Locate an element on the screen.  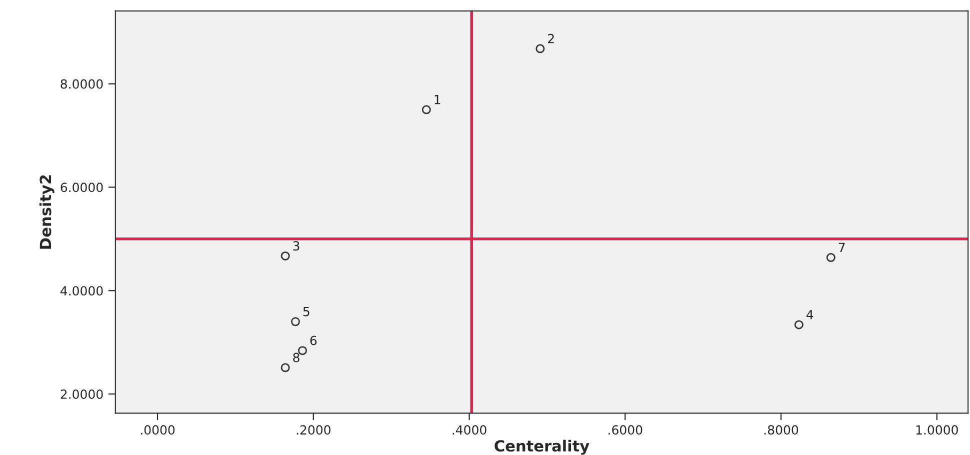
y-axis-title: Density2 is located at coordinates (46, 212).